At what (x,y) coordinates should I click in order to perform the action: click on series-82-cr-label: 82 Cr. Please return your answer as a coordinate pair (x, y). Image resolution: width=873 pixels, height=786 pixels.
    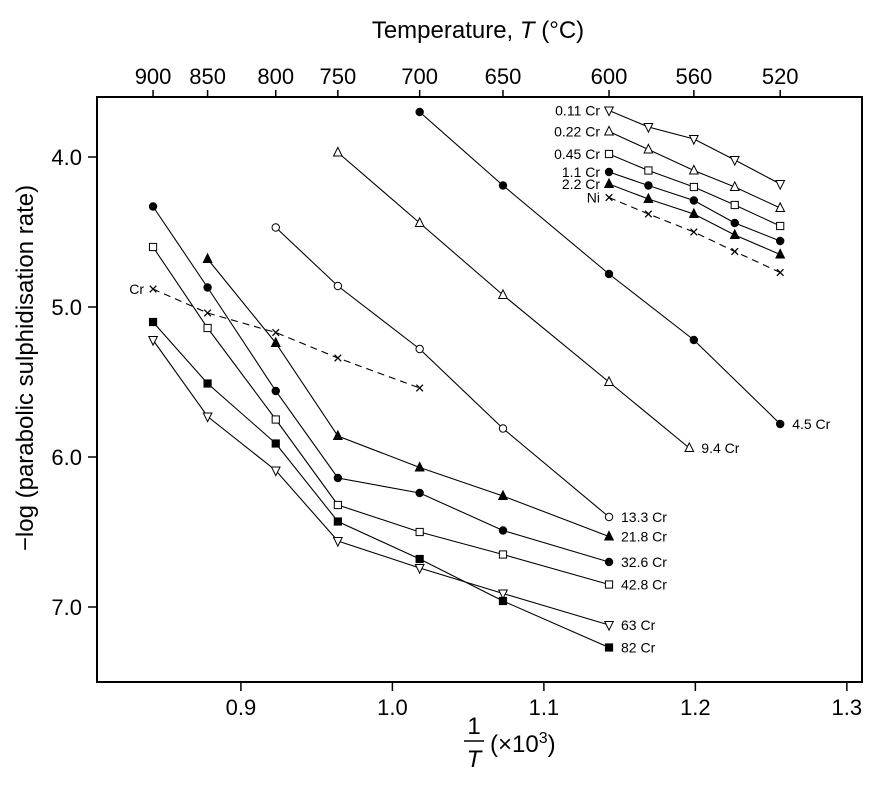
    Looking at the image, I should click on (638, 648).